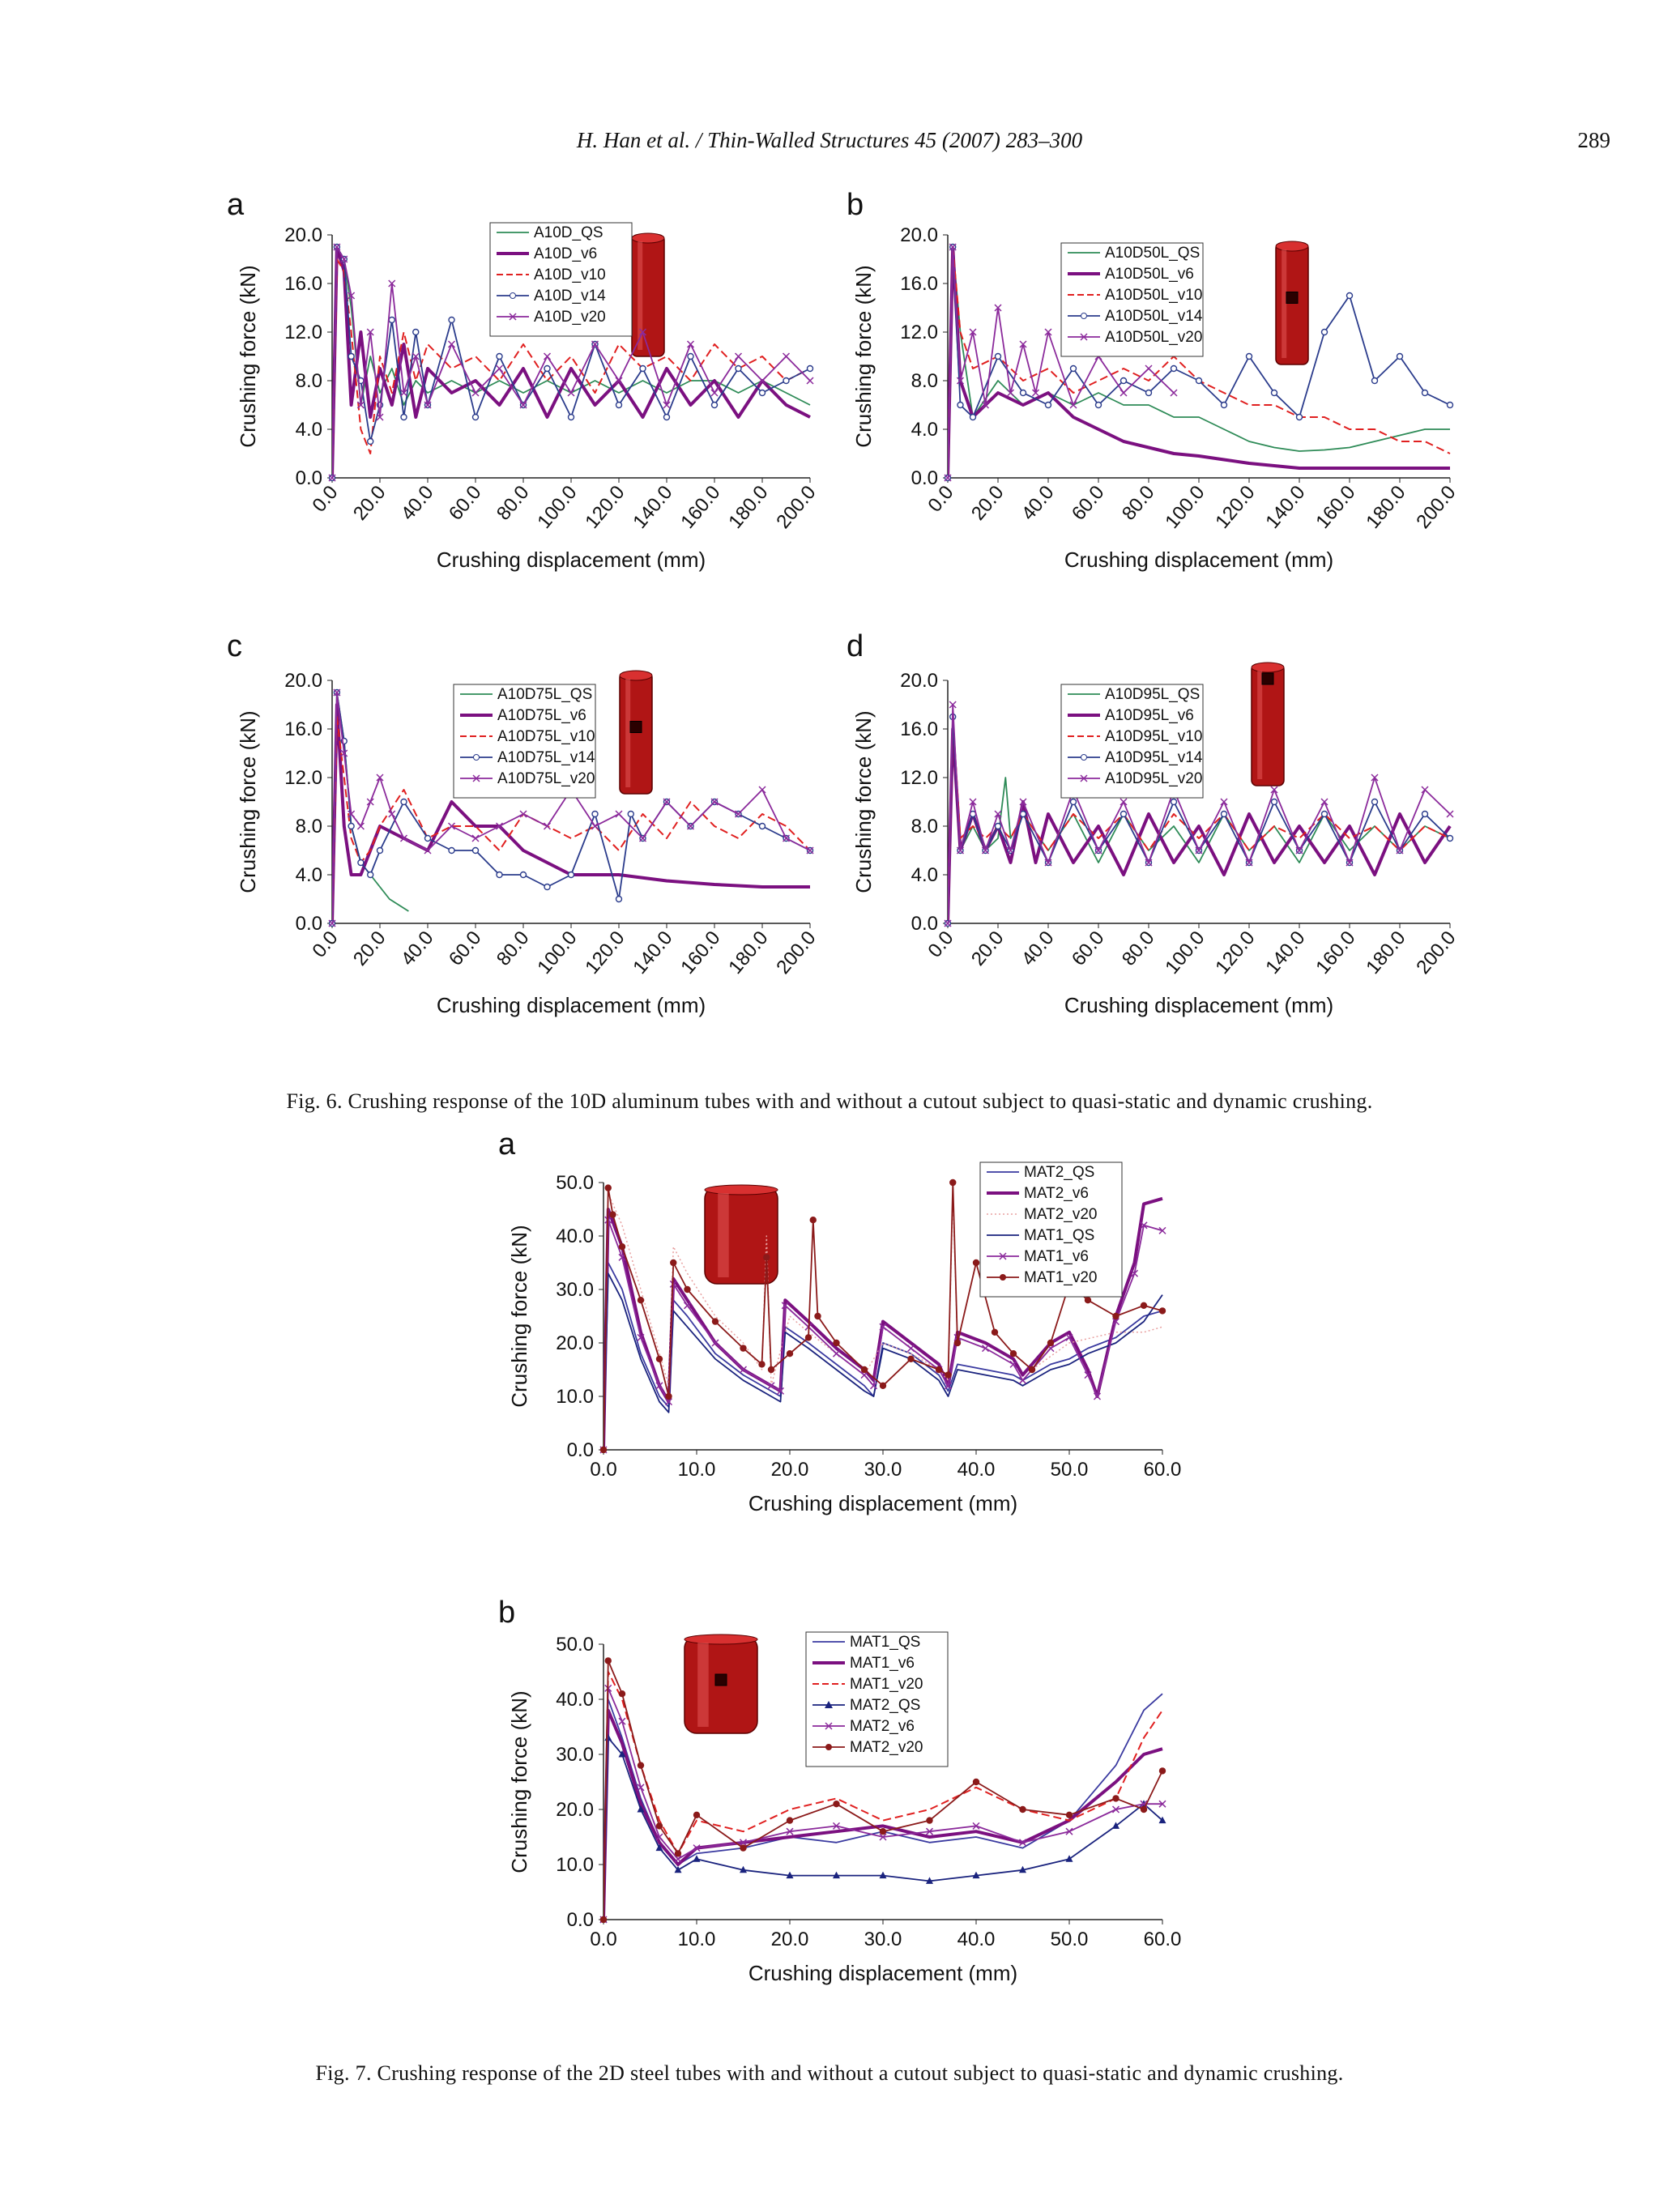 The image size is (1659, 2212). Describe the element at coordinates (1154, 316) in the screenshot. I see `legend-label: A10D50L_v14` at that location.